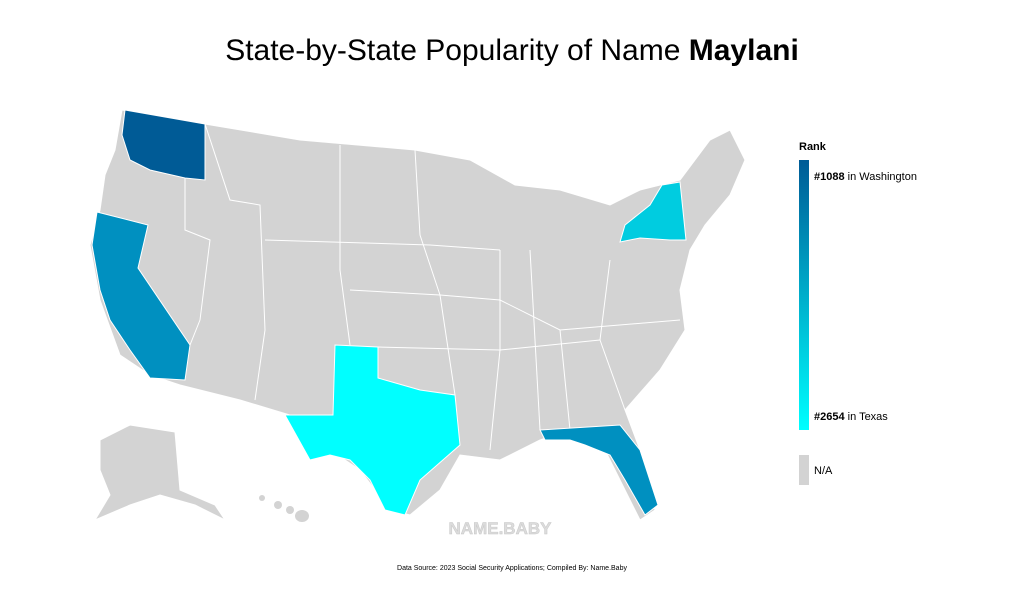 This screenshot has width=1024, height=600. Describe the element at coordinates (372, 430) in the screenshot. I see `state-tx` at that location.